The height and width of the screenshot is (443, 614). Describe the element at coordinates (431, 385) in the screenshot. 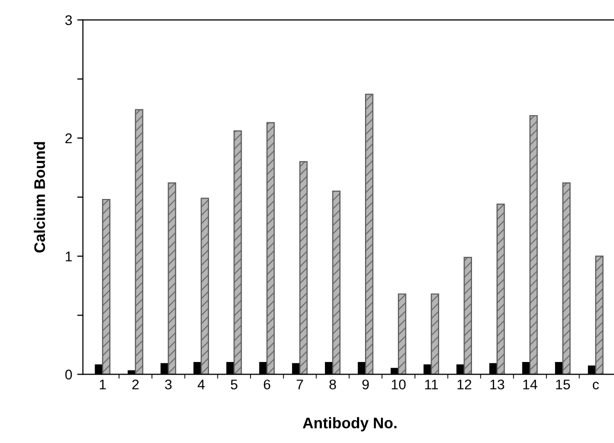

I see `x-tick-label: 11` at that location.